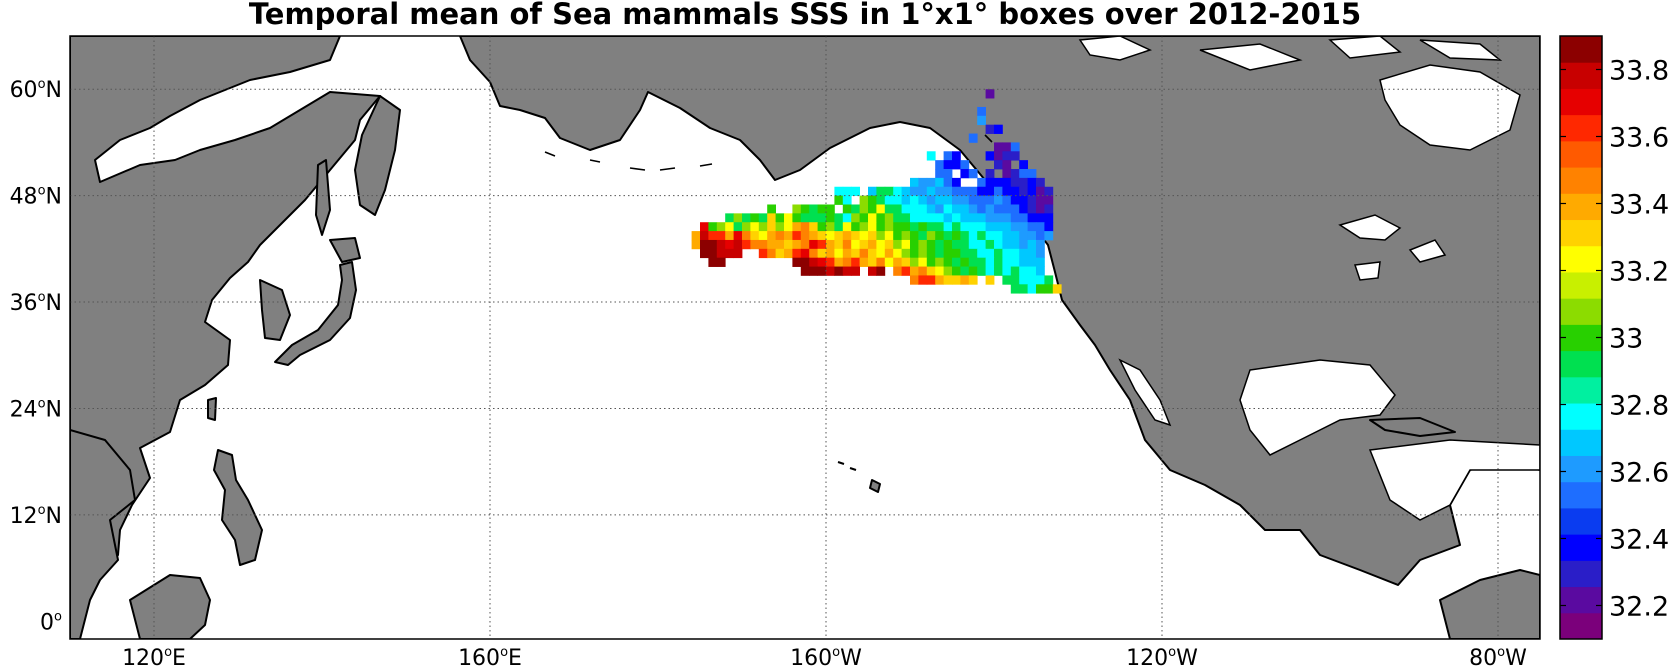 The height and width of the screenshot is (670, 1679). Describe the element at coordinates (824, 657) in the screenshot. I see `longitude-tick-labels: 120oE 160oE 160oW 120oW 80oW` at that location.